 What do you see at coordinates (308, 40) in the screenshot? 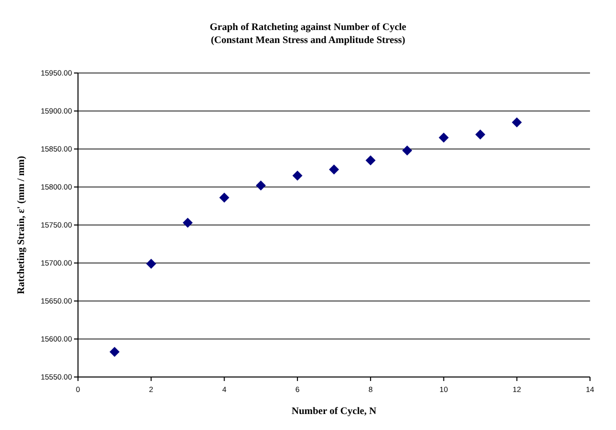
I see `chart-subtitle: (Constant Mean Stress and Amplitude Stress)` at bounding box center [308, 40].